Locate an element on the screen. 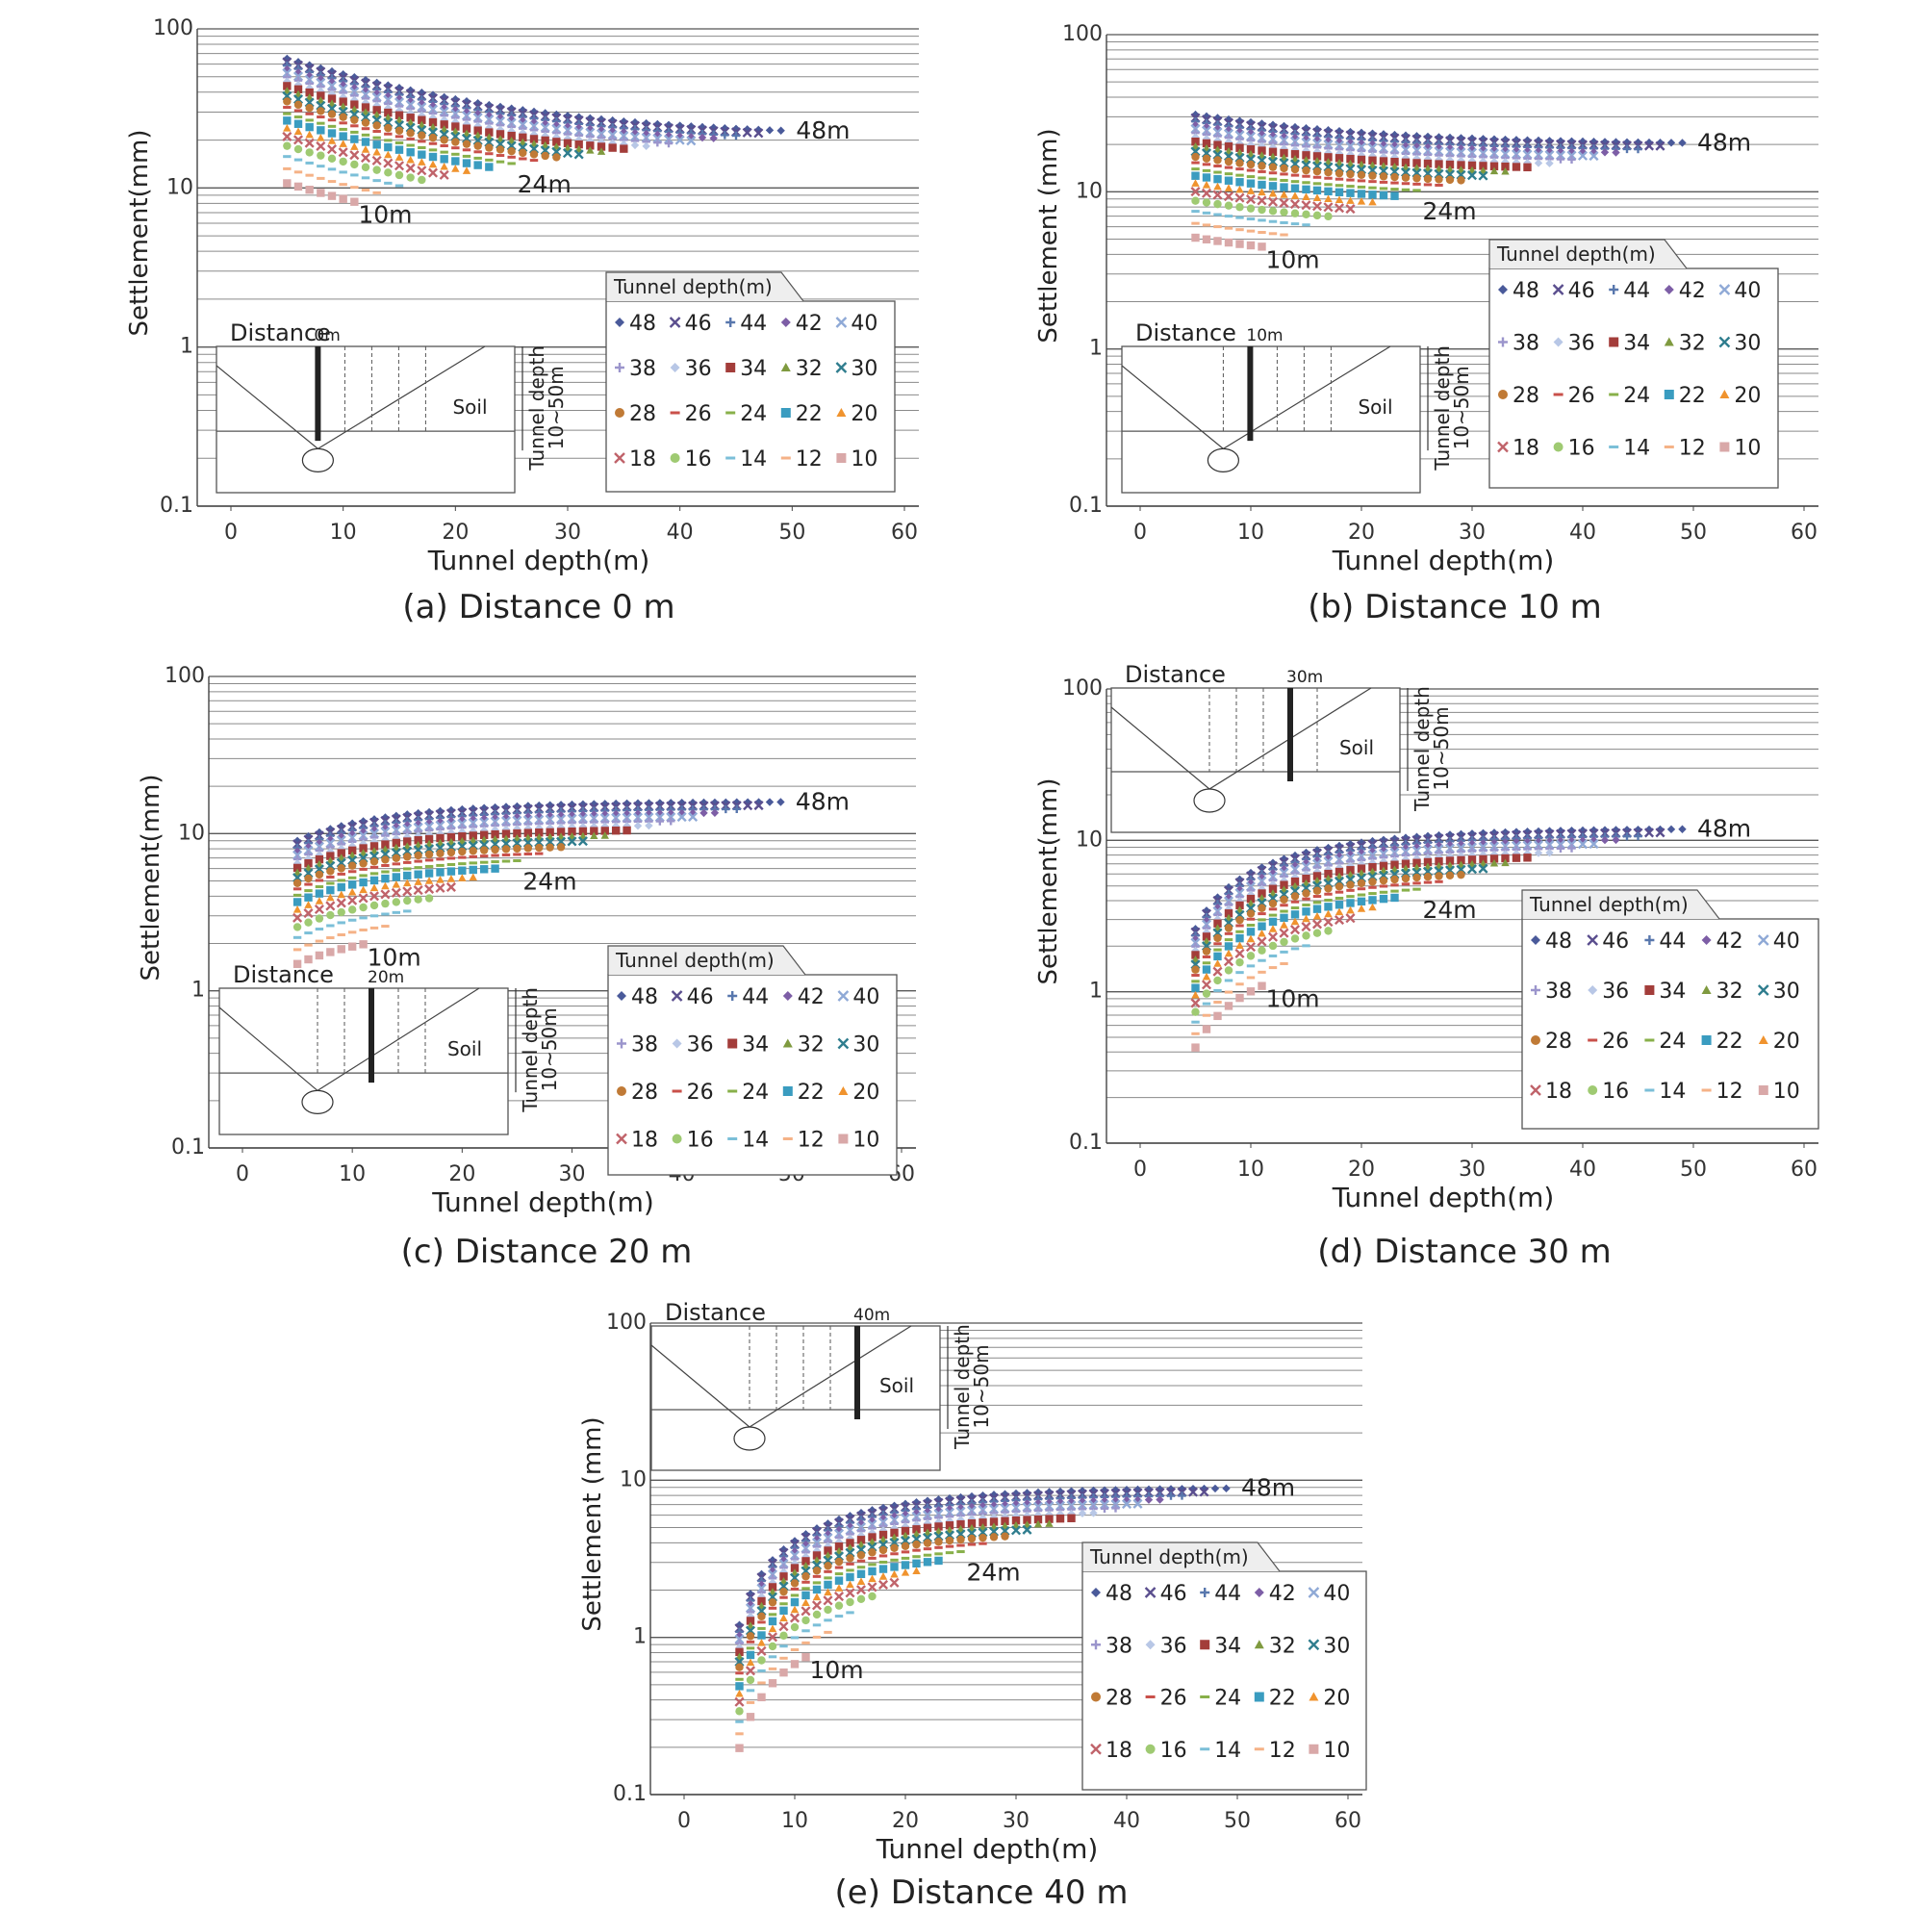 The height and width of the screenshot is (1911, 1932). x-tick-label: 60 is located at coordinates (1804, 533).